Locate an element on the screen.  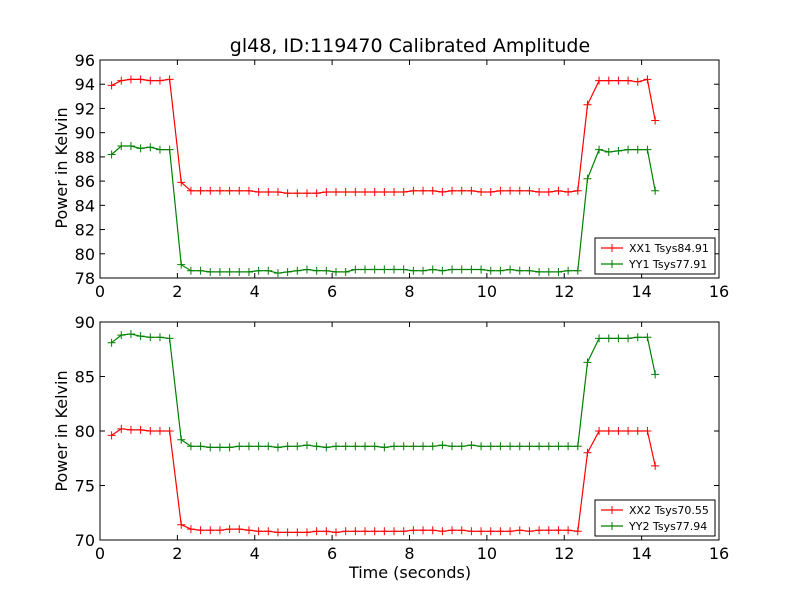
top-x-tick-label: 10 is located at coordinates (487, 291).